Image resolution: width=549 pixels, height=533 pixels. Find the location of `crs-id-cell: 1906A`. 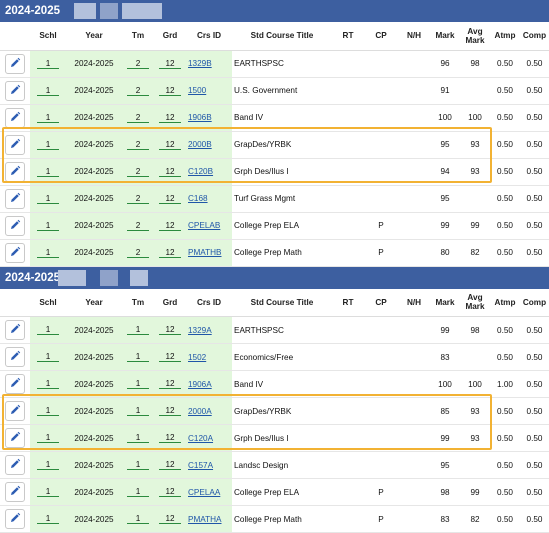

crs-id-cell: 1906A is located at coordinates (209, 384).